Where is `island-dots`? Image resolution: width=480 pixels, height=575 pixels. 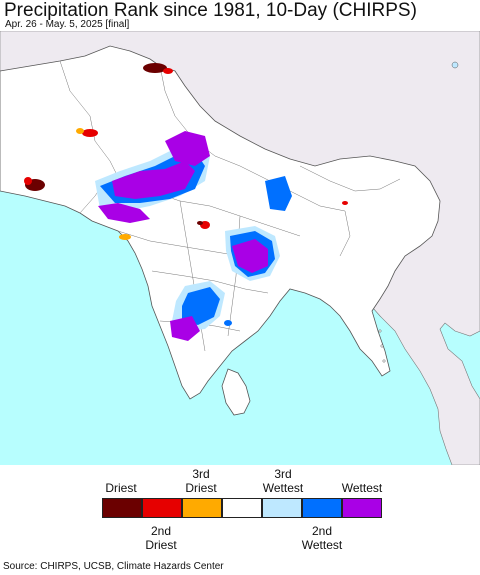
island-dots is located at coordinates (418, 212).